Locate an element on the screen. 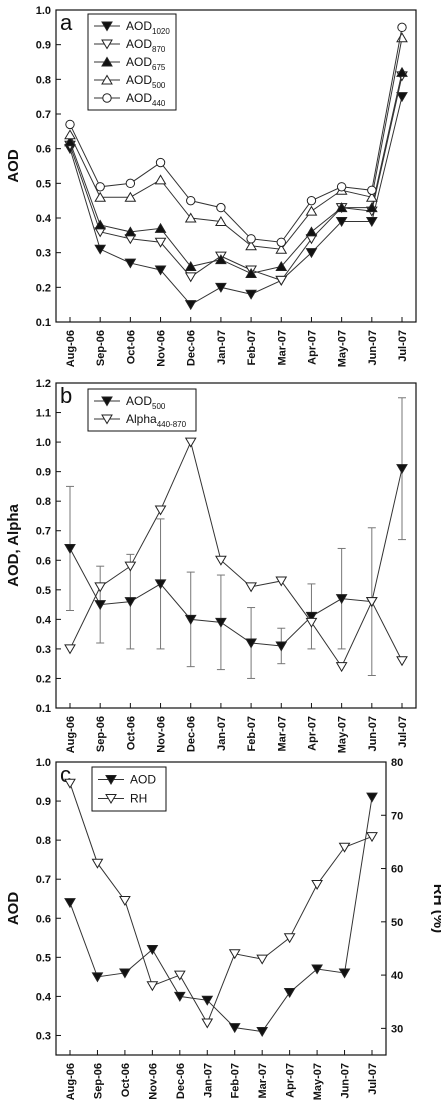 The image size is (441, 1119). legend-label: AOD440 is located at coordinates (146, 99).